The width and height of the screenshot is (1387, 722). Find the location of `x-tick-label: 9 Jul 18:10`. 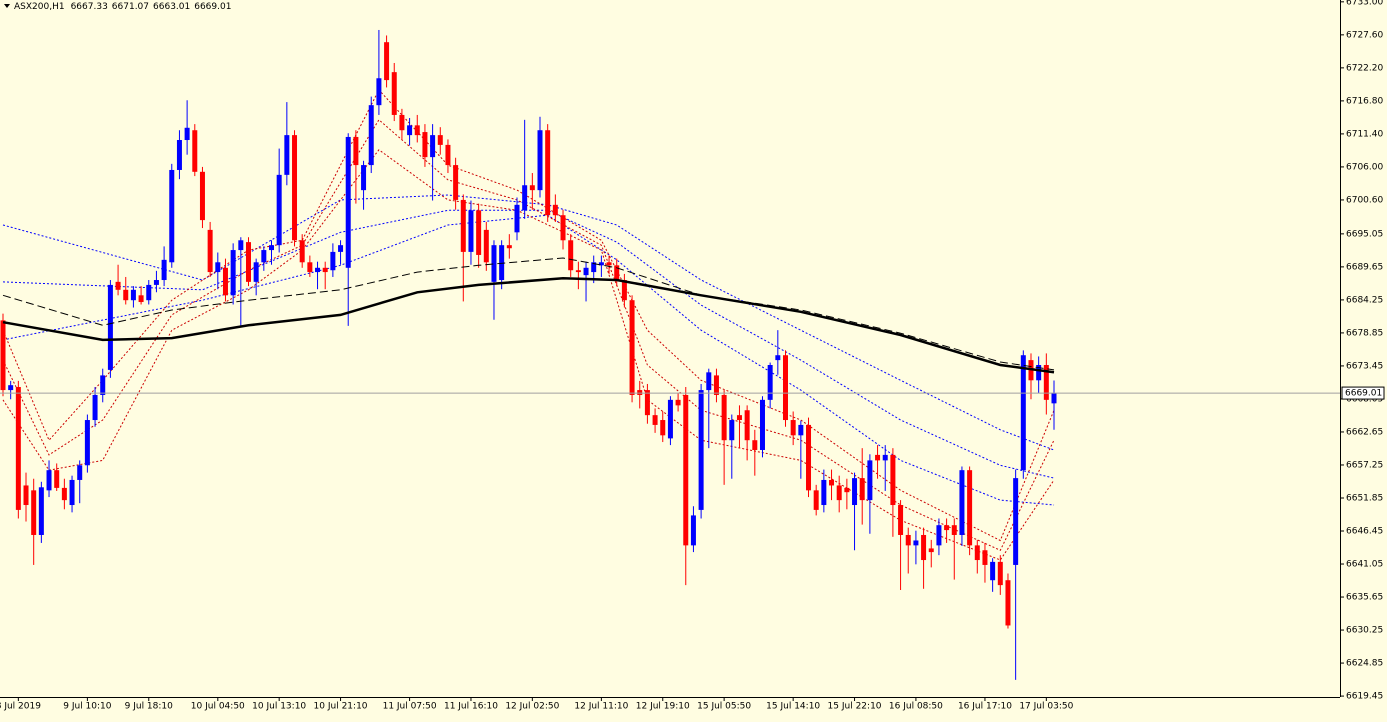

x-tick-label: 9 Jul 18:10 is located at coordinates (149, 707).